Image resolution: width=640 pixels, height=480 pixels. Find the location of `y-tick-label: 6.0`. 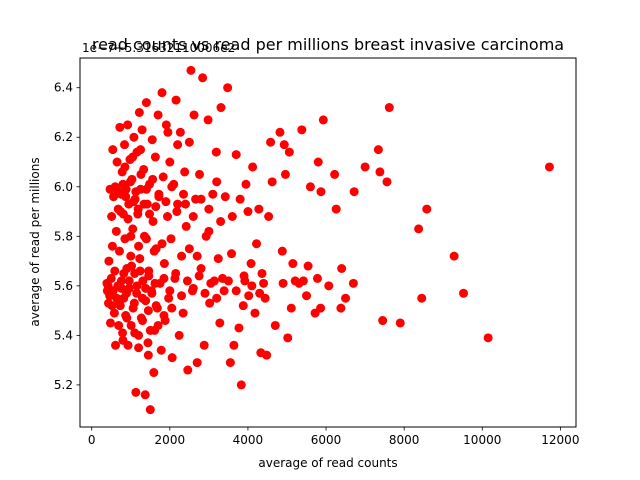

y-tick-label: 6.0 is located at coordinates (63, 187).